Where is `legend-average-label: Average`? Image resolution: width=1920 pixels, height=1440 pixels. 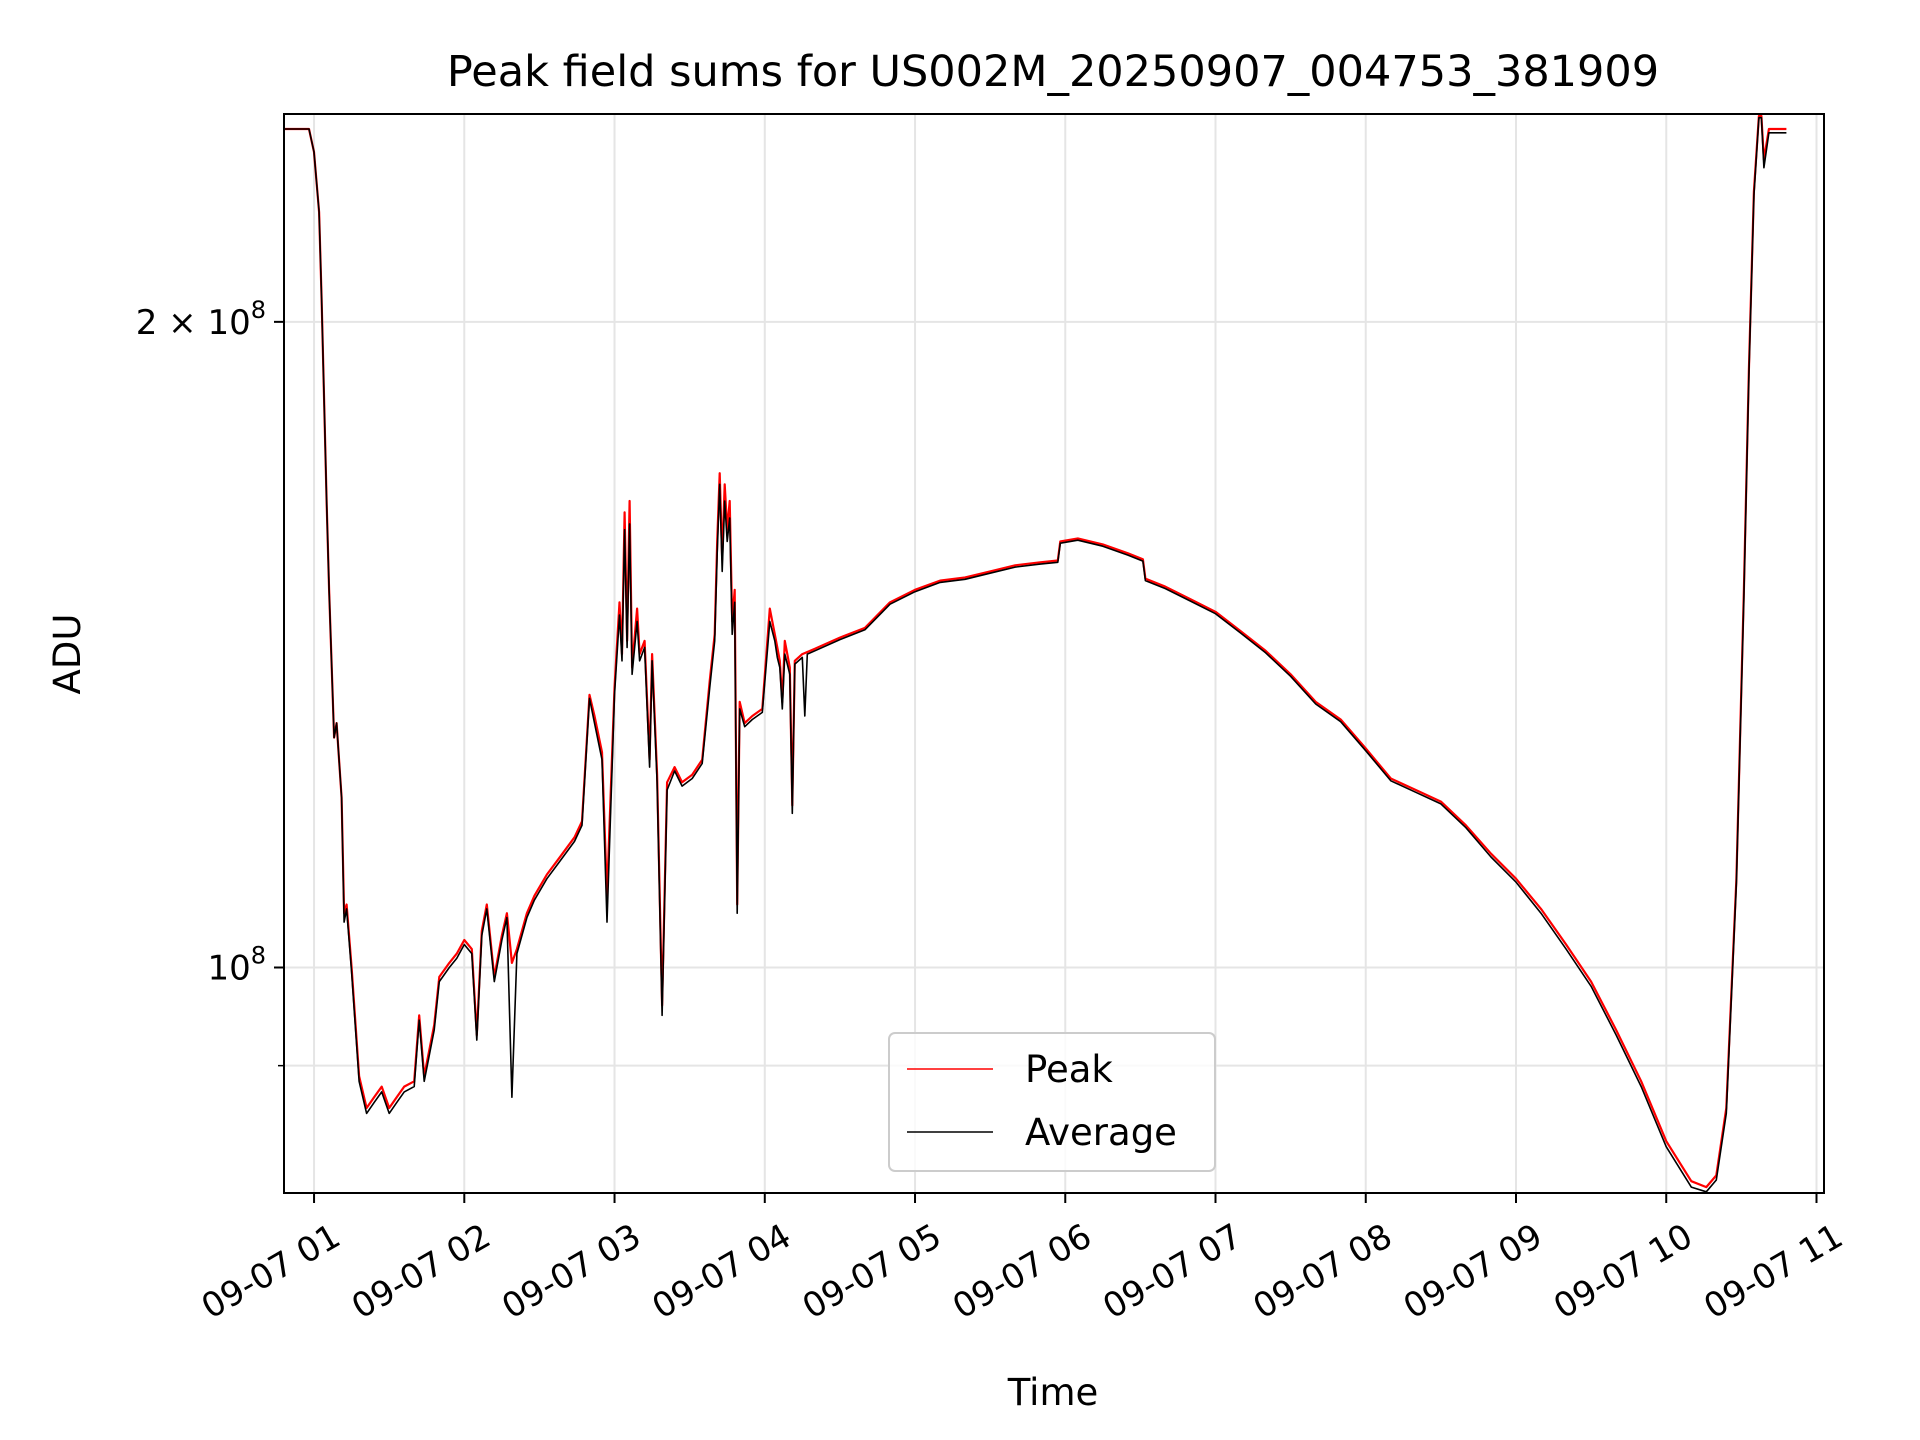 legend-average-label: Average is located at coordinates (1101, 1132).